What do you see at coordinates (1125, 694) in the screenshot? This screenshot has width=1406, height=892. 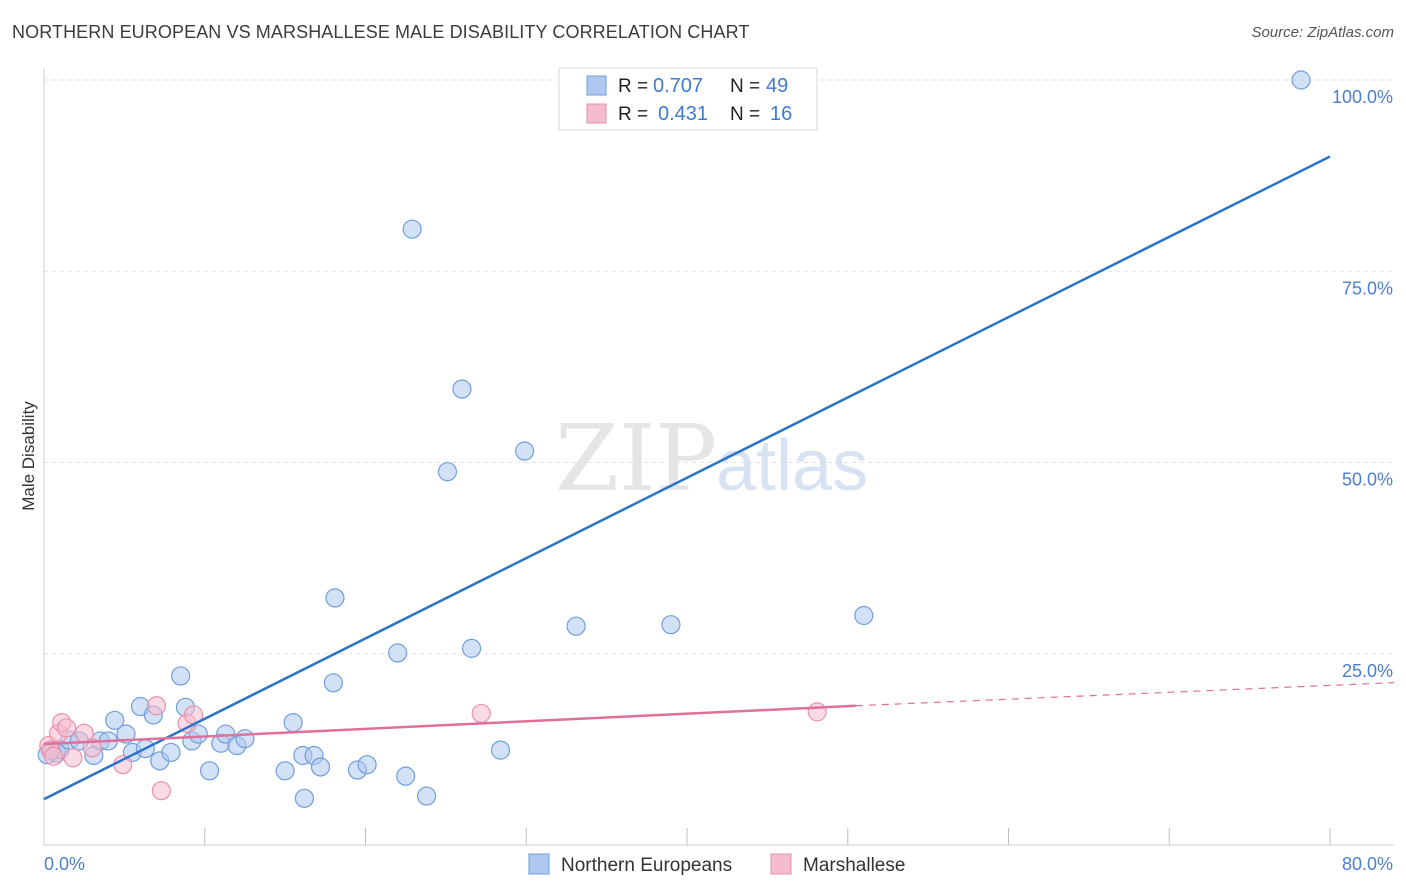 I see `trend-line-marshallese-extension` at bounding box center [1125, 694].